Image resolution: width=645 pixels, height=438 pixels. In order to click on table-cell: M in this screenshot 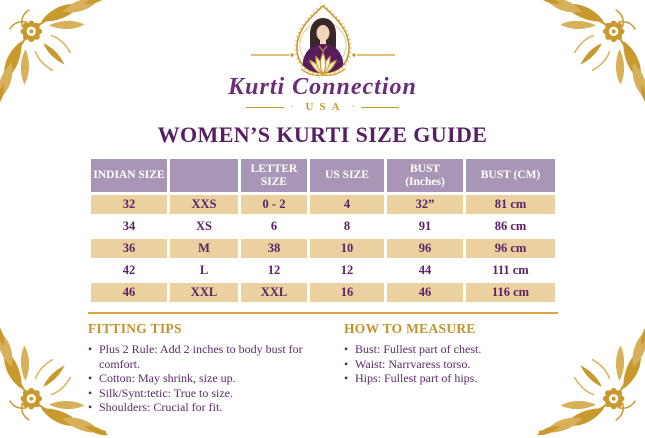, I will do `click(204, 248)`.